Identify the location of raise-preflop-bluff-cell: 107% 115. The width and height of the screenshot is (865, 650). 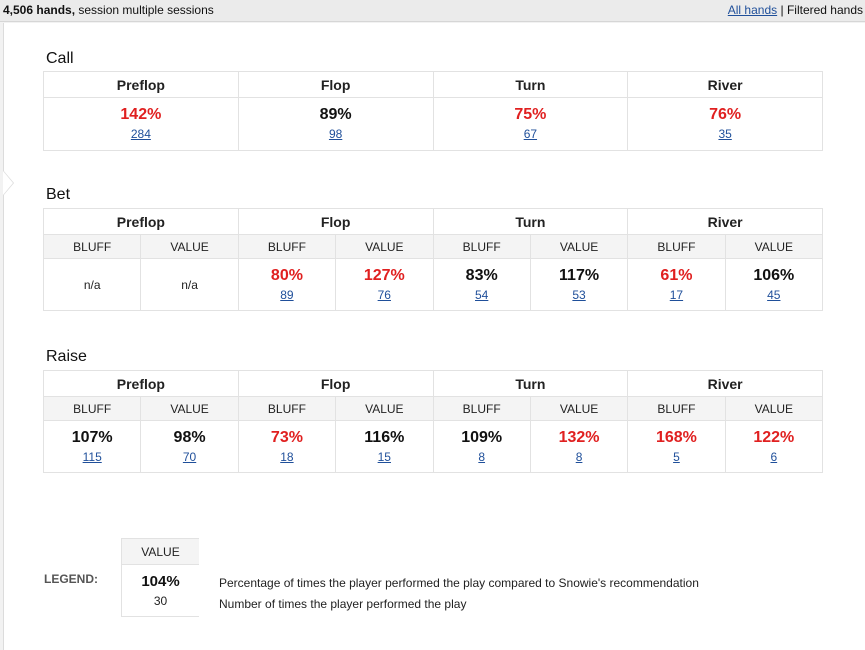
(92, 446).